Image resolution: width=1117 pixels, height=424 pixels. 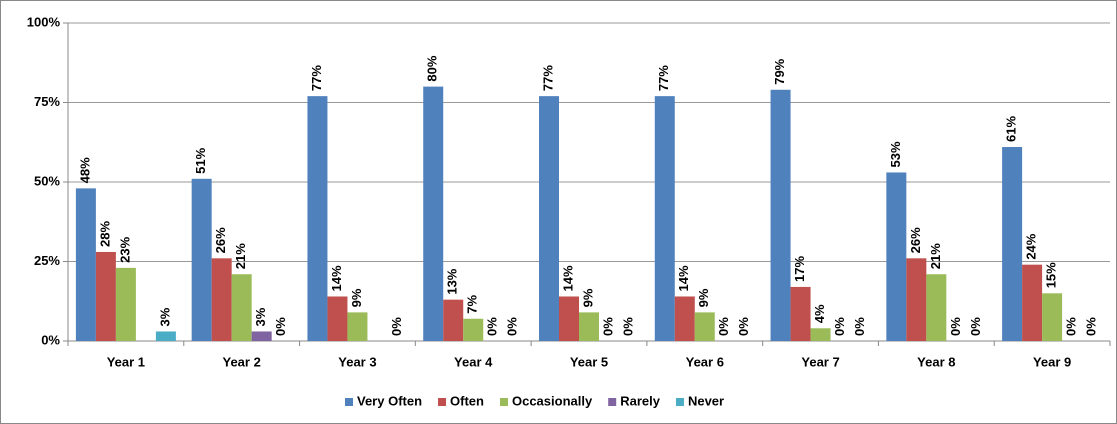 I want to click on legend-label: Rarely, so click(x=640, y=400).